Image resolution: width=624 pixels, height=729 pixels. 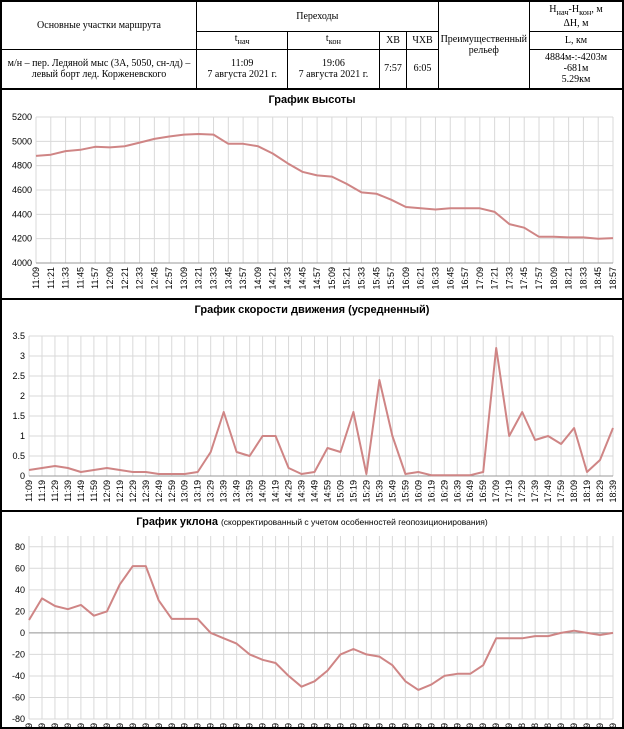 I want to click on x-tick-label: 12:59, so click(x=172, y=725).